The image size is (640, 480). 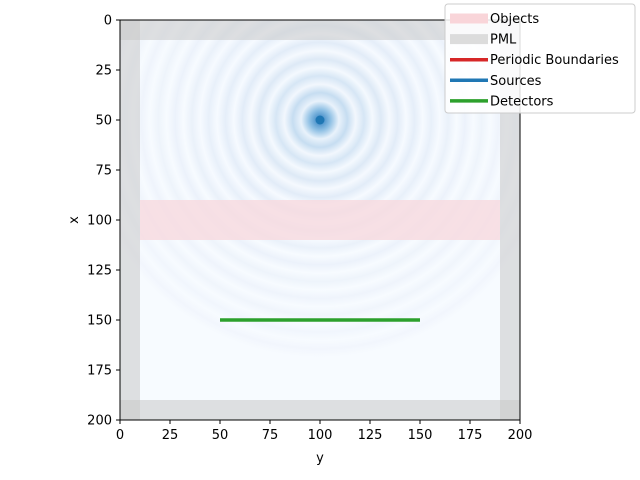 I want to click on legend-entry: Sources, so click(x=496, y=81).